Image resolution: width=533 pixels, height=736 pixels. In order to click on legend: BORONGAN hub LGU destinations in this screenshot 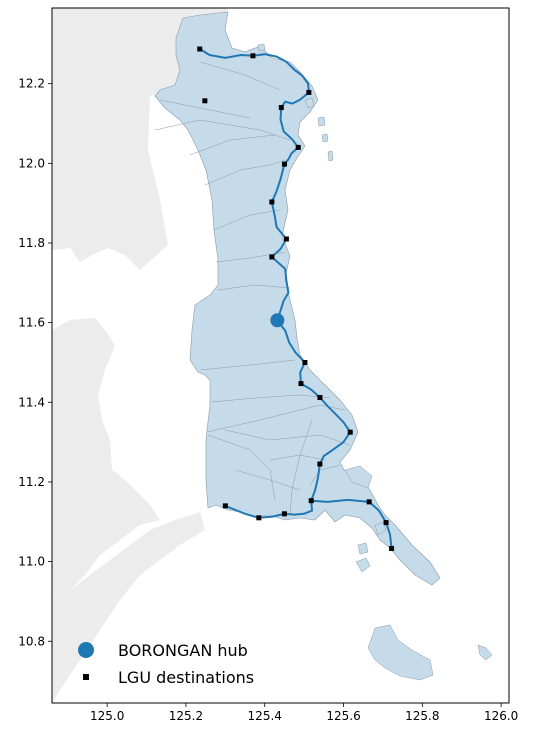, I will do `click(166, 664)`.